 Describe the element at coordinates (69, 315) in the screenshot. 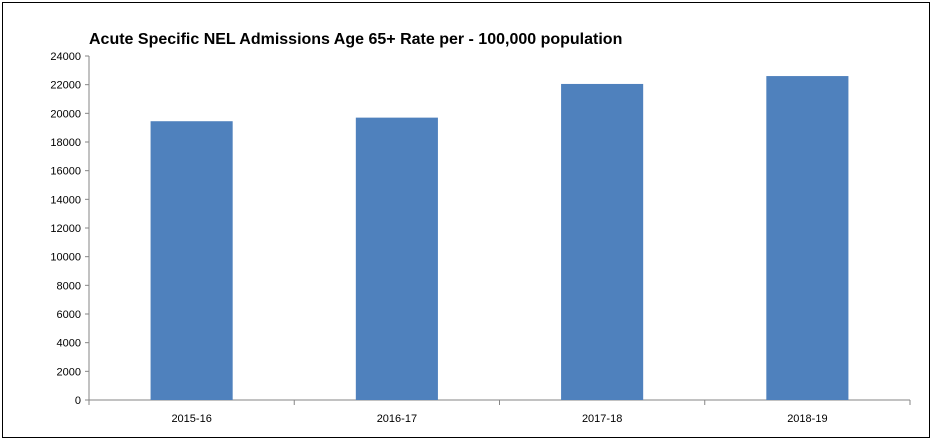

I see `y-tick-label: 6000` at that location.